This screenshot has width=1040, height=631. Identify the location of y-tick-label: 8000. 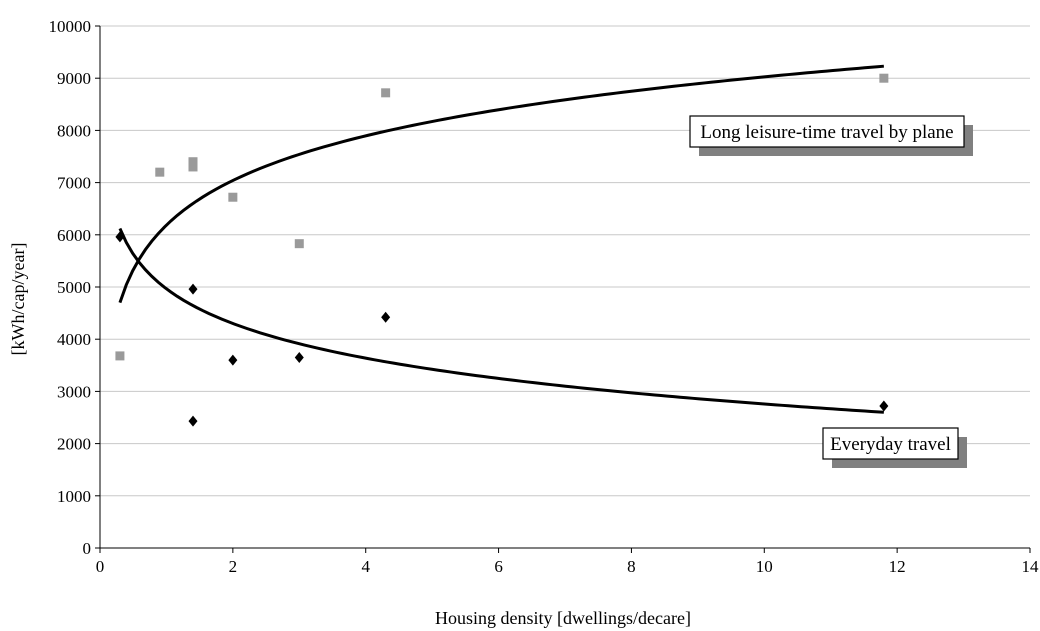
(74, 130).